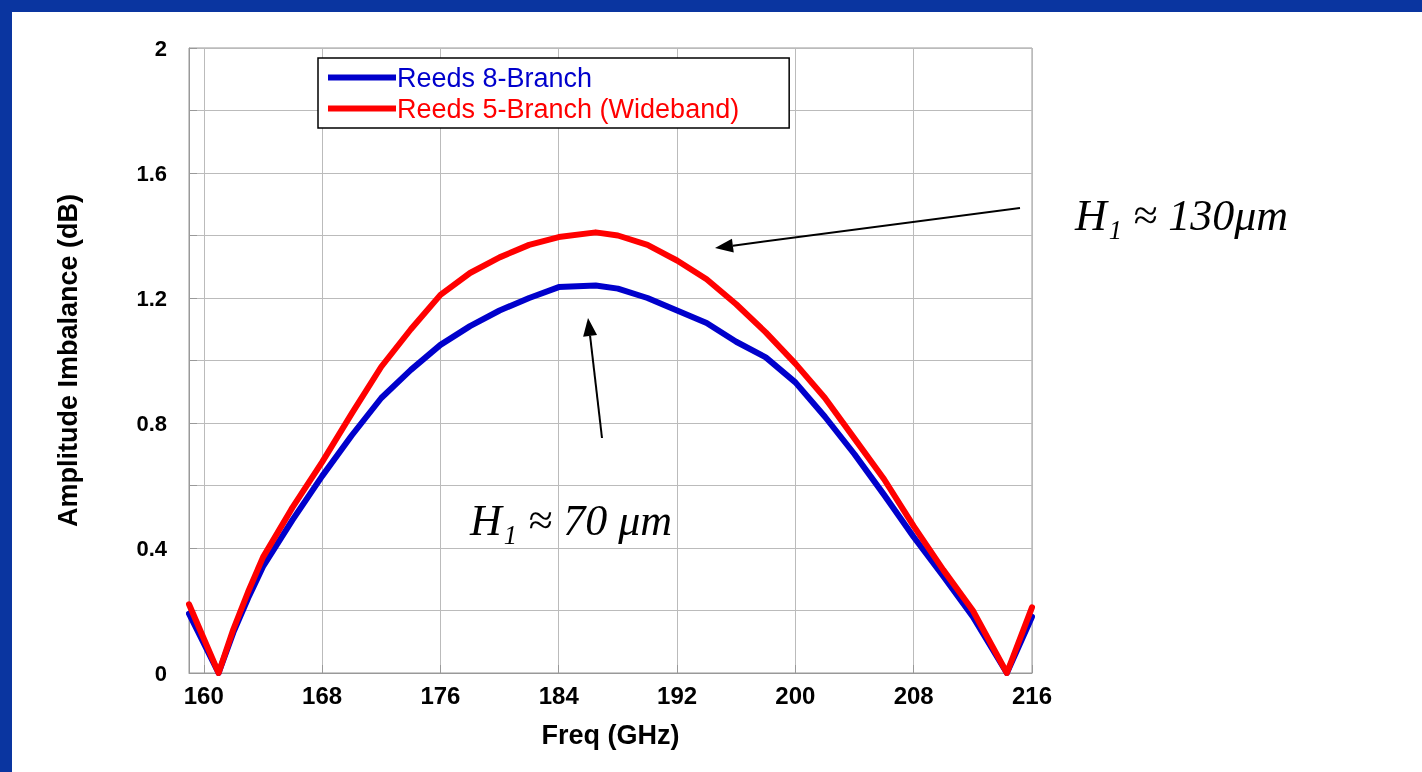 The height and width of the screenshot is (772, 1422). What do you see at coordinates (151, 423) in the screenshot?
I see `y-tick-label: 0.8` at bounding box center [151, 423].